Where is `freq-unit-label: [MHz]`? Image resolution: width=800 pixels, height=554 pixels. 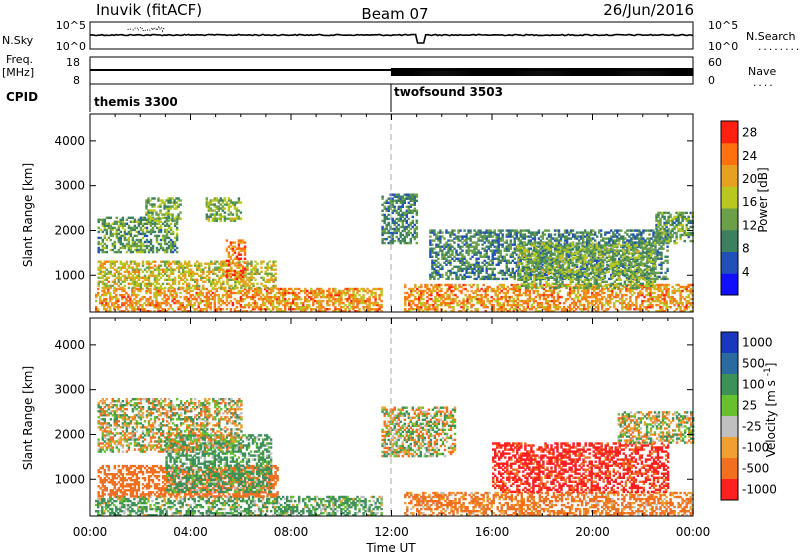
freq-unit-label: [MHz] is located at coordinates (18, 72).